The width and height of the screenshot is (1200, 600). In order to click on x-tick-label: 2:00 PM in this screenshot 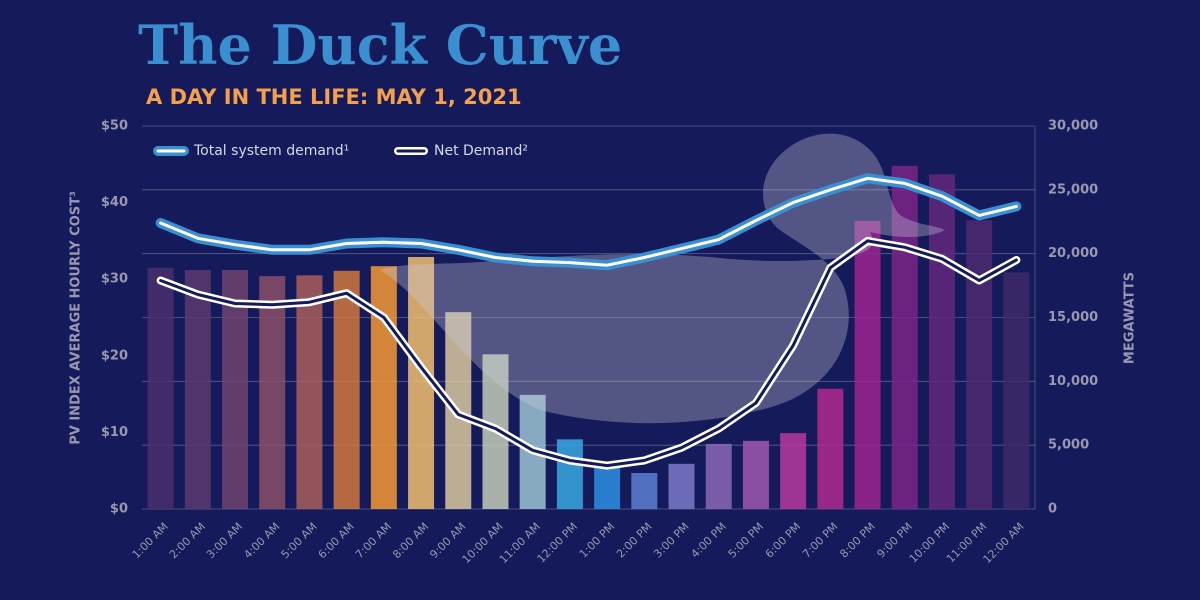, I will do `click(634, 540)`.